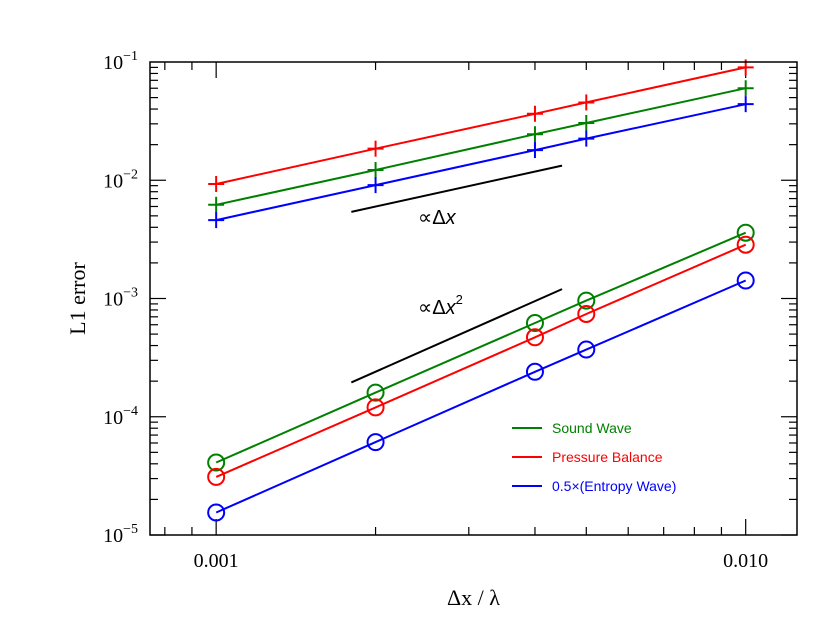  What do you see at coordinates (120, 179) in the screenshot?
I see `y-tick-label: 10⁻²` at bounding box center [120, 179].